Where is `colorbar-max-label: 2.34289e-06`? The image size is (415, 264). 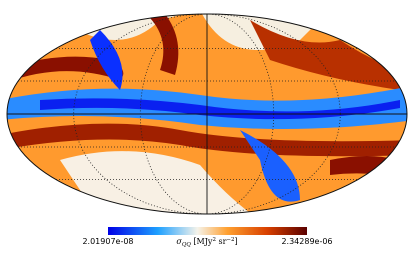 colorbar-max-label: 2.34289e-06 is located at coordinates (306, 241).